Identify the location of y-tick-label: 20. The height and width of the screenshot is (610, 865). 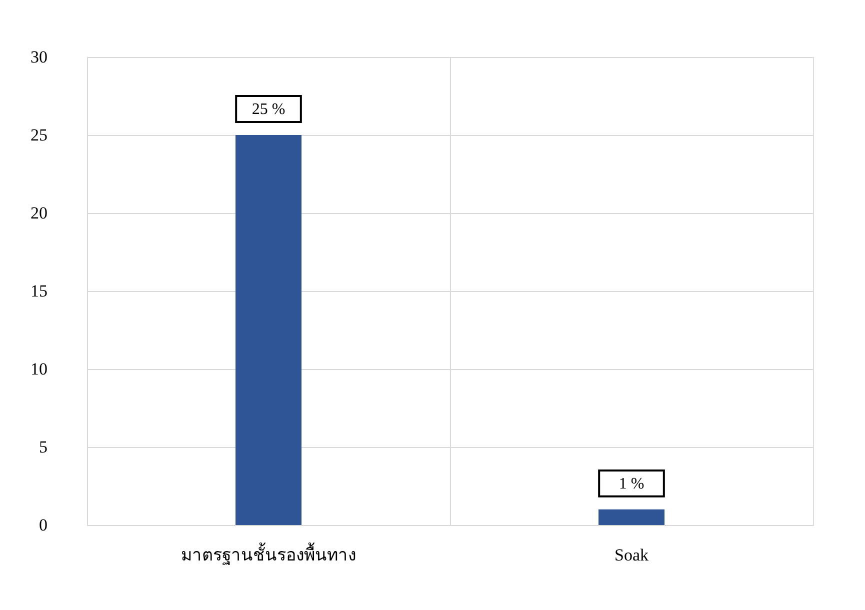
(39, 213).